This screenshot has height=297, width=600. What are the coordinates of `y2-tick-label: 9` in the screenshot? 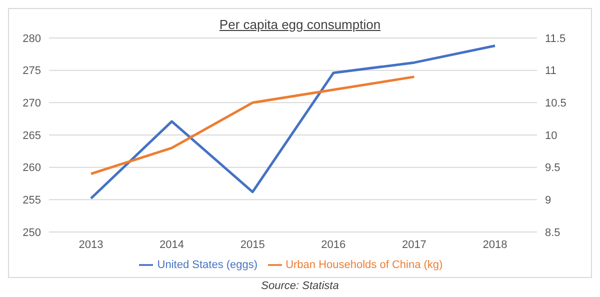 It's located at (548, 200).